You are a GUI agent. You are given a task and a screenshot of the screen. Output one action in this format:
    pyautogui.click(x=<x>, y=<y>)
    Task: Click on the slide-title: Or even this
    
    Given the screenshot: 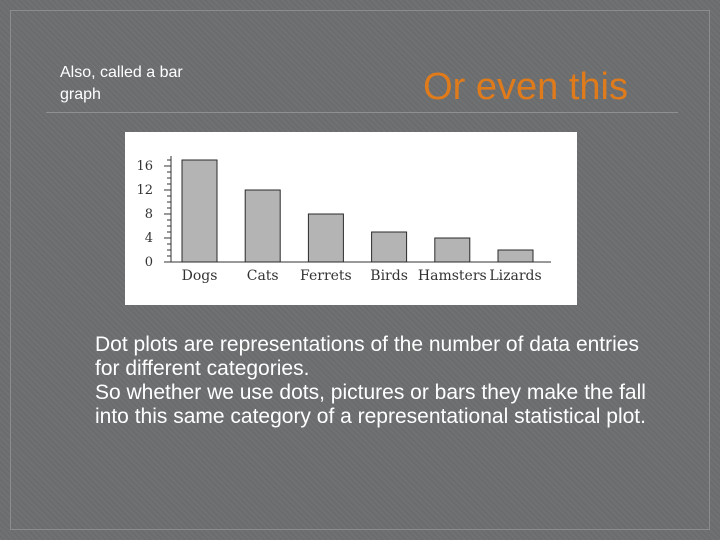 What is the action you would take?
    pyautogui.click(x=525, y=87)
    